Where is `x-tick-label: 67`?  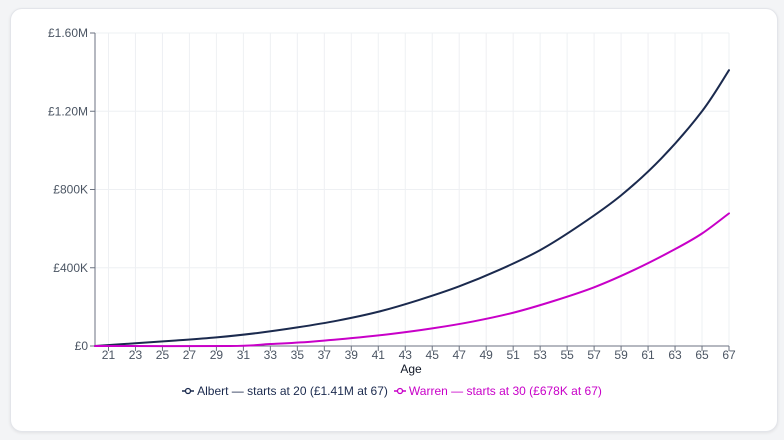 x-tick-label: 67 is located at coordinates (729, 355).